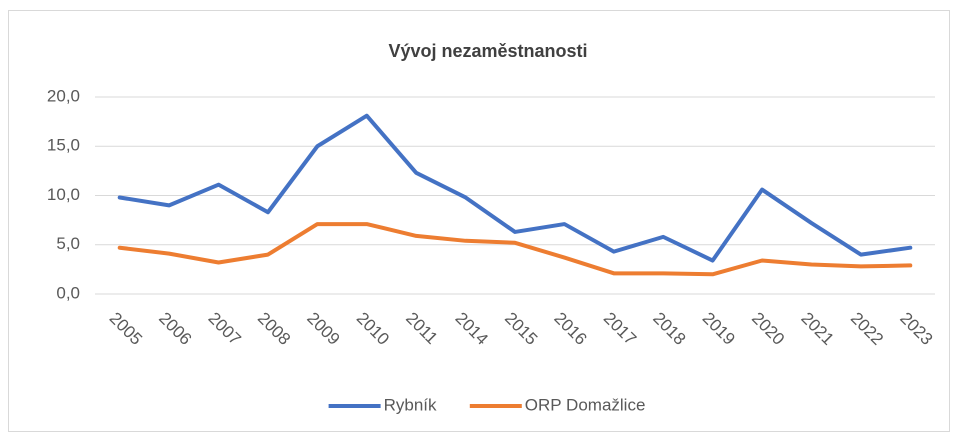 Image resolution: width=958 pixels, height=439 pixels. I want to click on y-tick-label: 20,0, so click(63, 95).